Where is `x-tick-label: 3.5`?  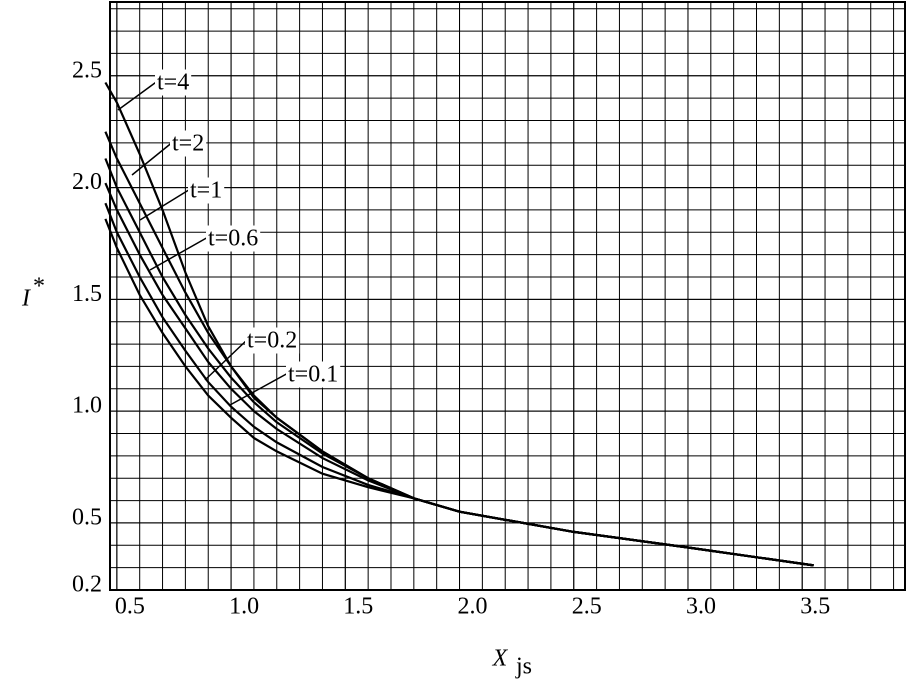
x-tick-label: 3.5 is located at coordinates (815, 607).